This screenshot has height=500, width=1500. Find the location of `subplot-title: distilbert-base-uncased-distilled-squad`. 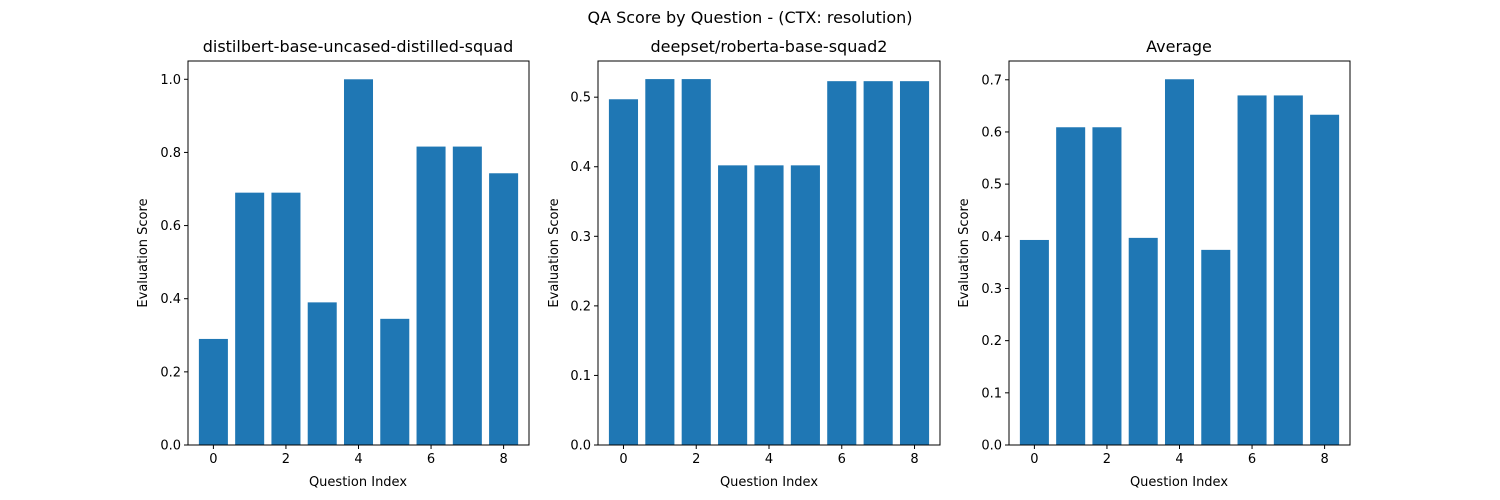

subplot-title: distilbert-base-uncased-distilled-squad is located at coordinates (358, 46).